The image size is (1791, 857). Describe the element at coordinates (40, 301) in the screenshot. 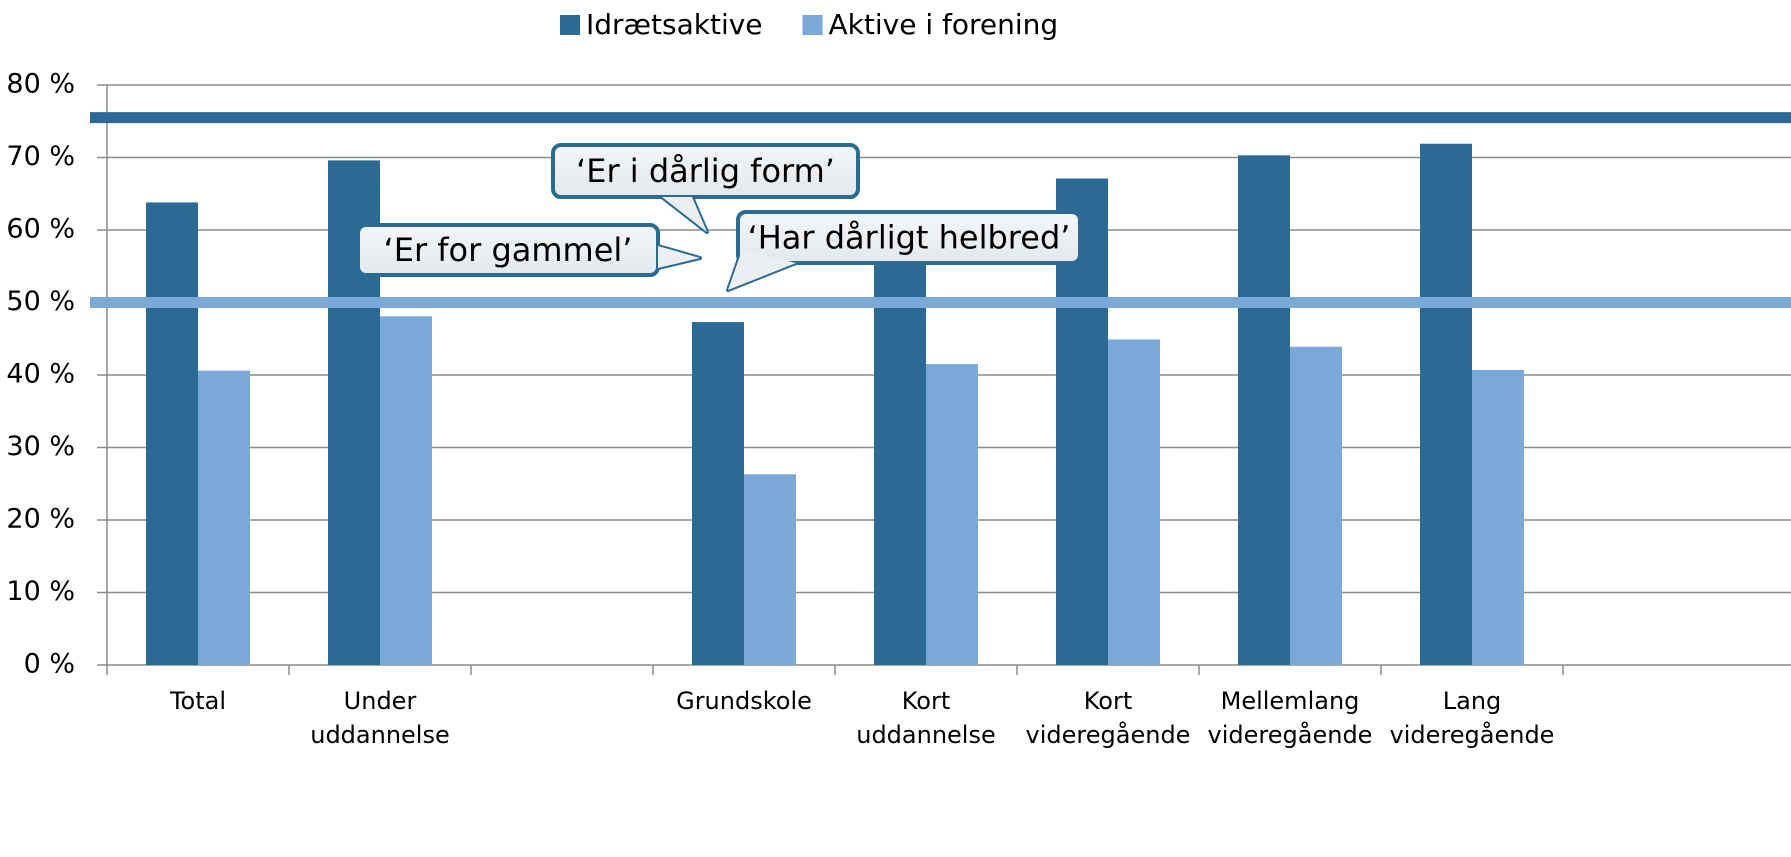

I see `y-tick-label: 50 %` at that location.